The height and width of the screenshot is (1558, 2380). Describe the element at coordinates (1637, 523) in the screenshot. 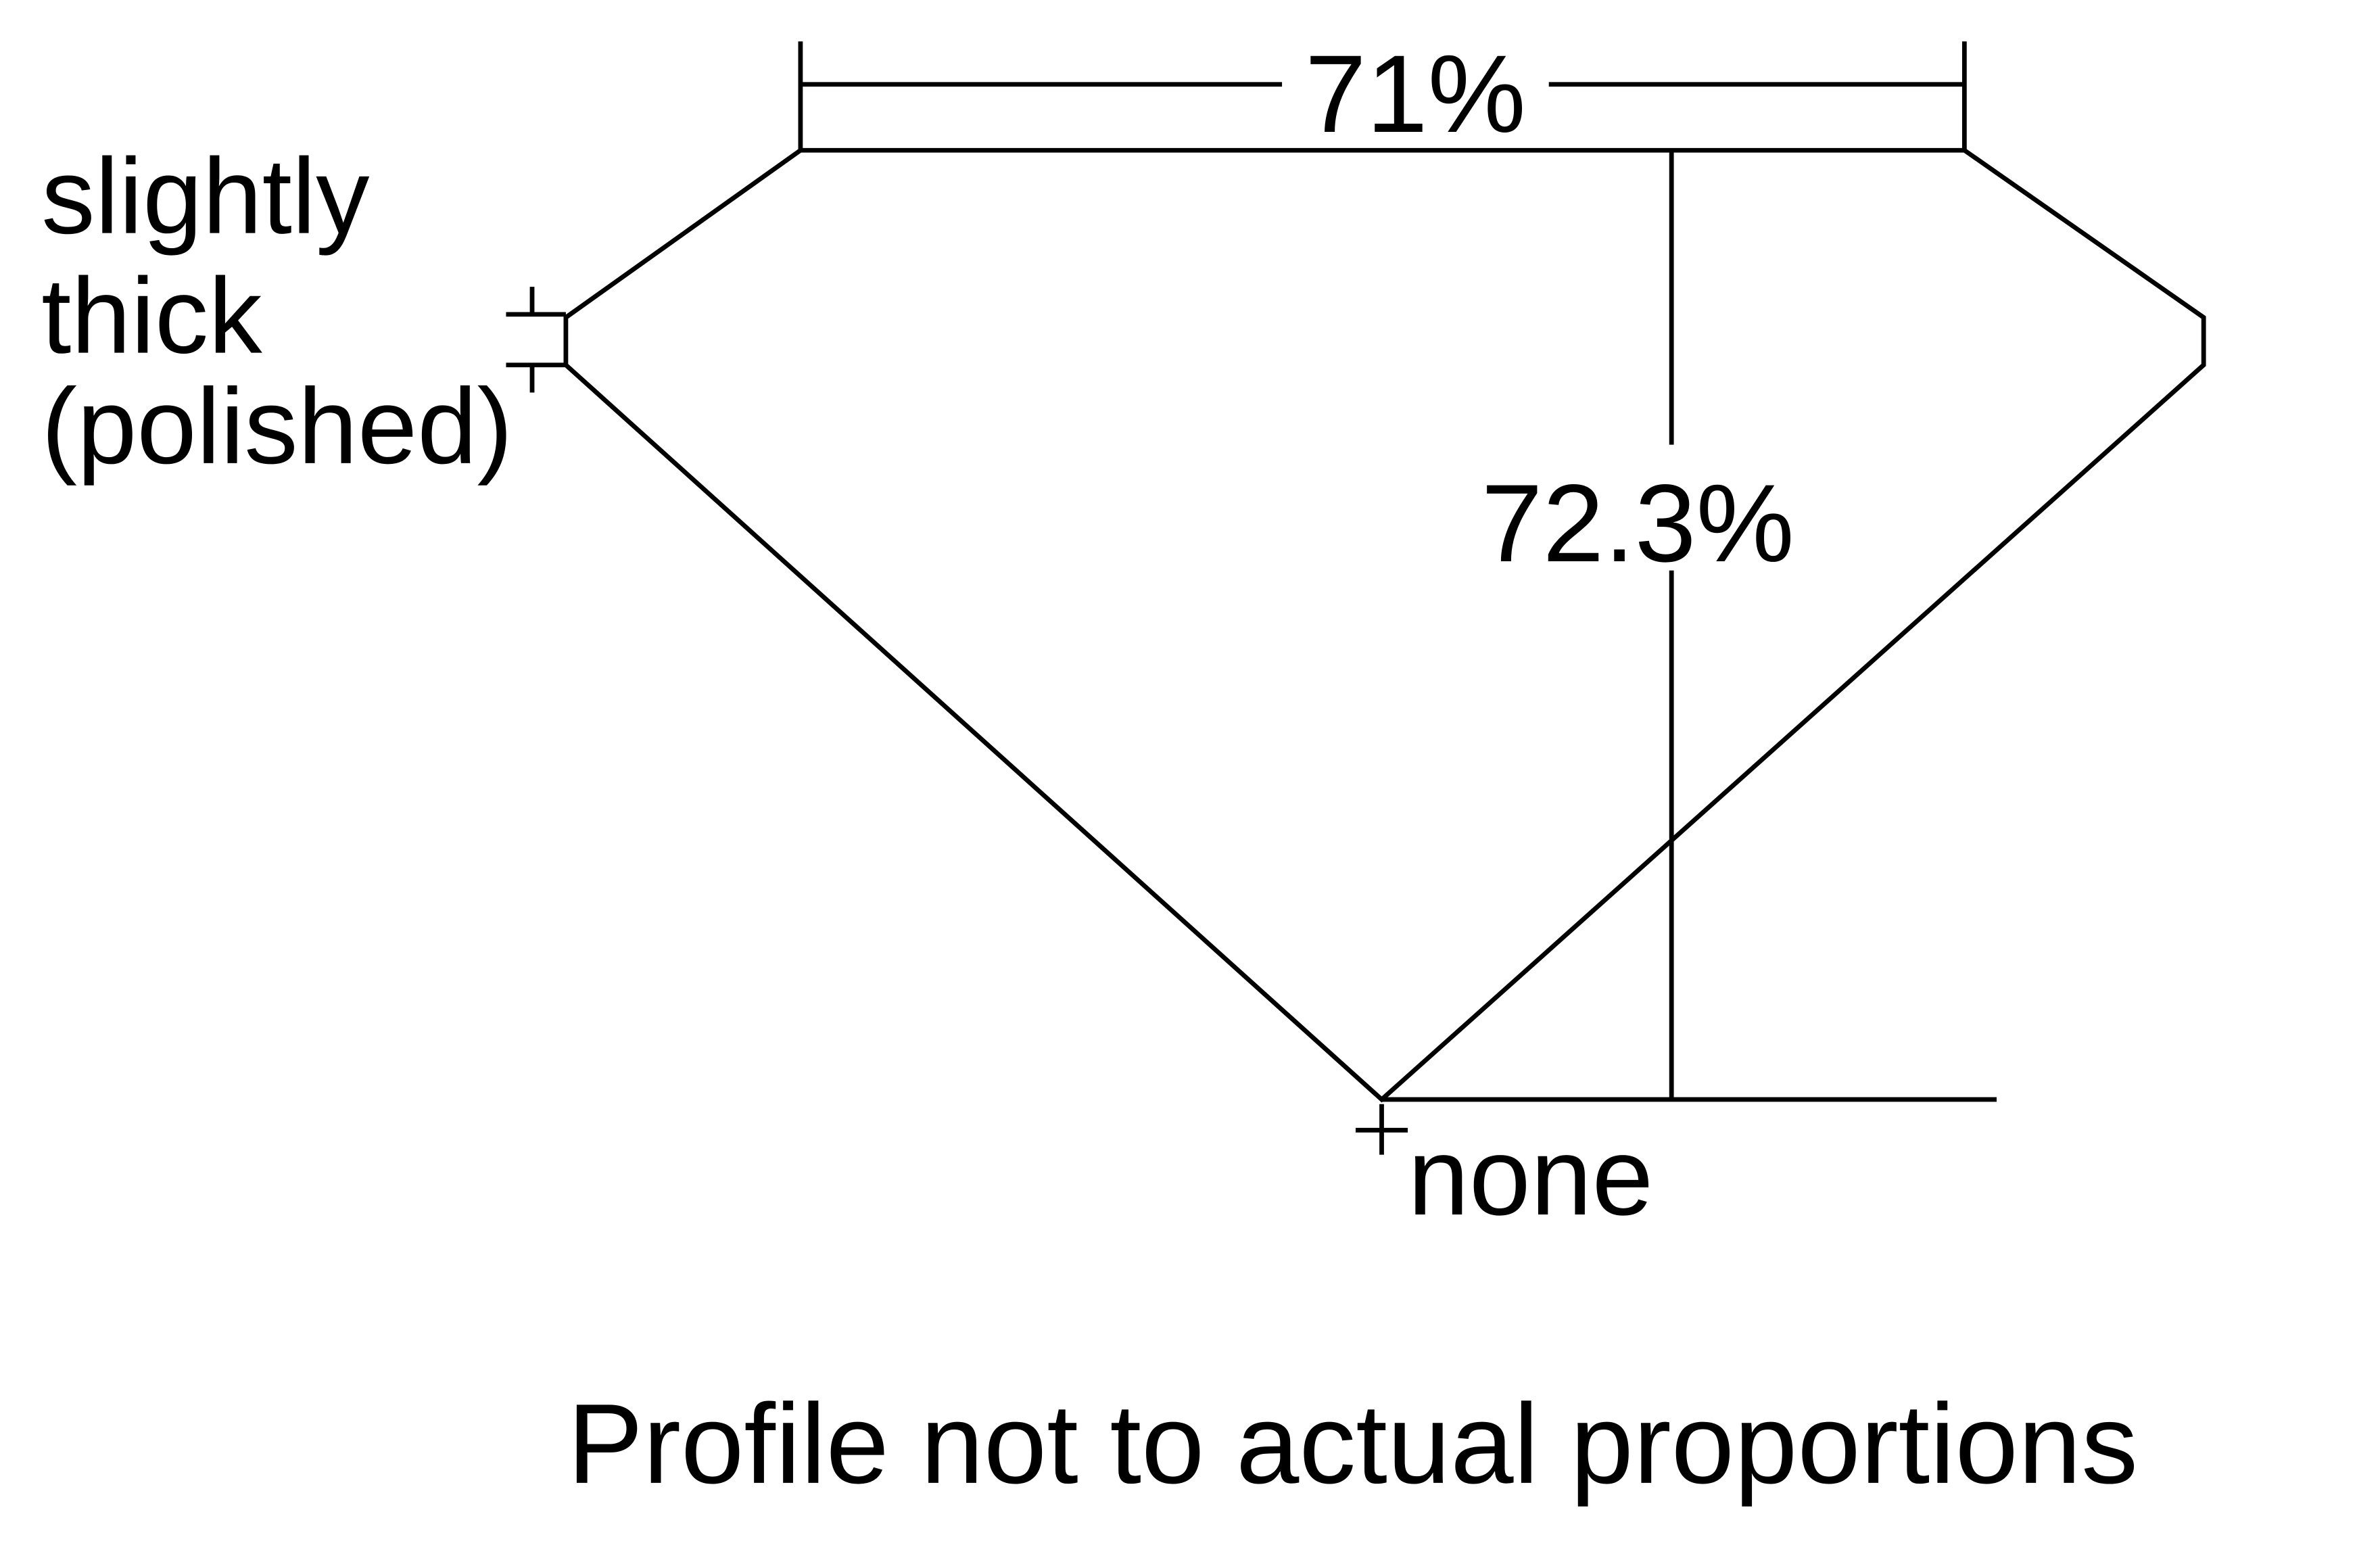

I see `depth-percent-label: 72.3%` at that location.